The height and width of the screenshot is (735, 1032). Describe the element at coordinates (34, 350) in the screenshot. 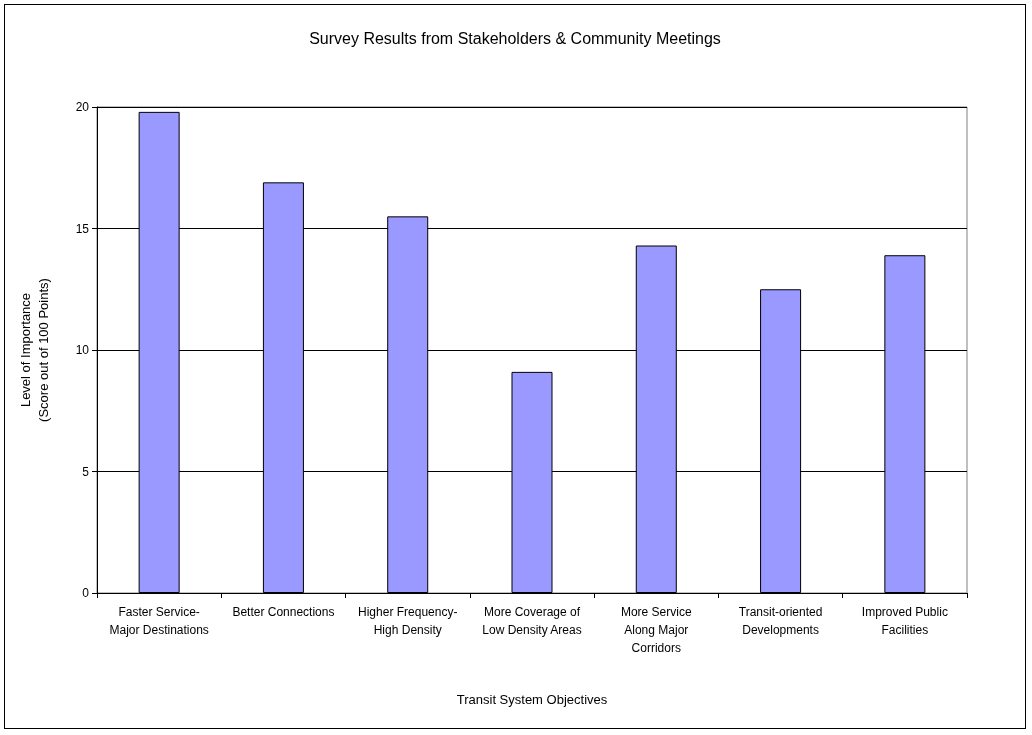

I see `y-axis-title: Level of Importance (Score out of 100 Points)` at that location.